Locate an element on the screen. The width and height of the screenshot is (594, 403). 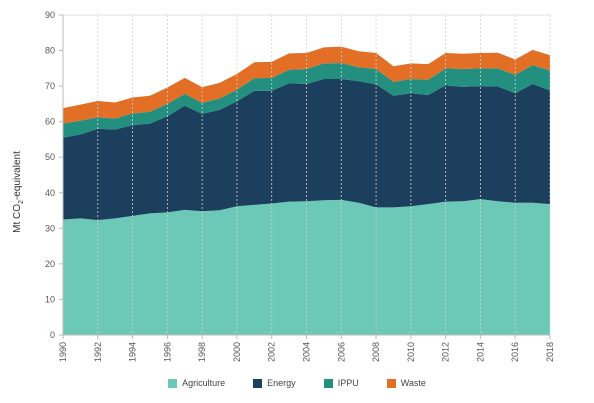
y-tick-label-70: 70 is located at coordinates (50, 86).